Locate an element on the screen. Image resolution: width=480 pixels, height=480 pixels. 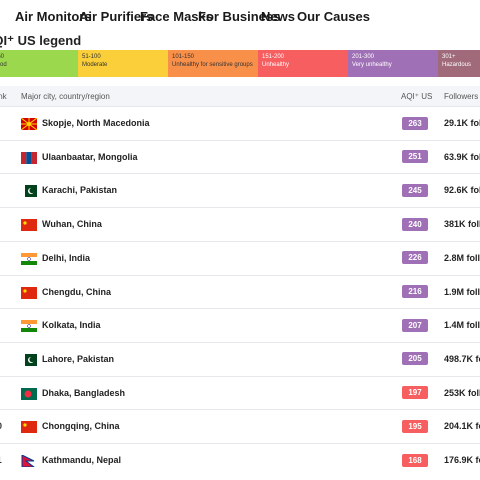
legend-label: Very unhealthy is located at coordinates (372, 65).